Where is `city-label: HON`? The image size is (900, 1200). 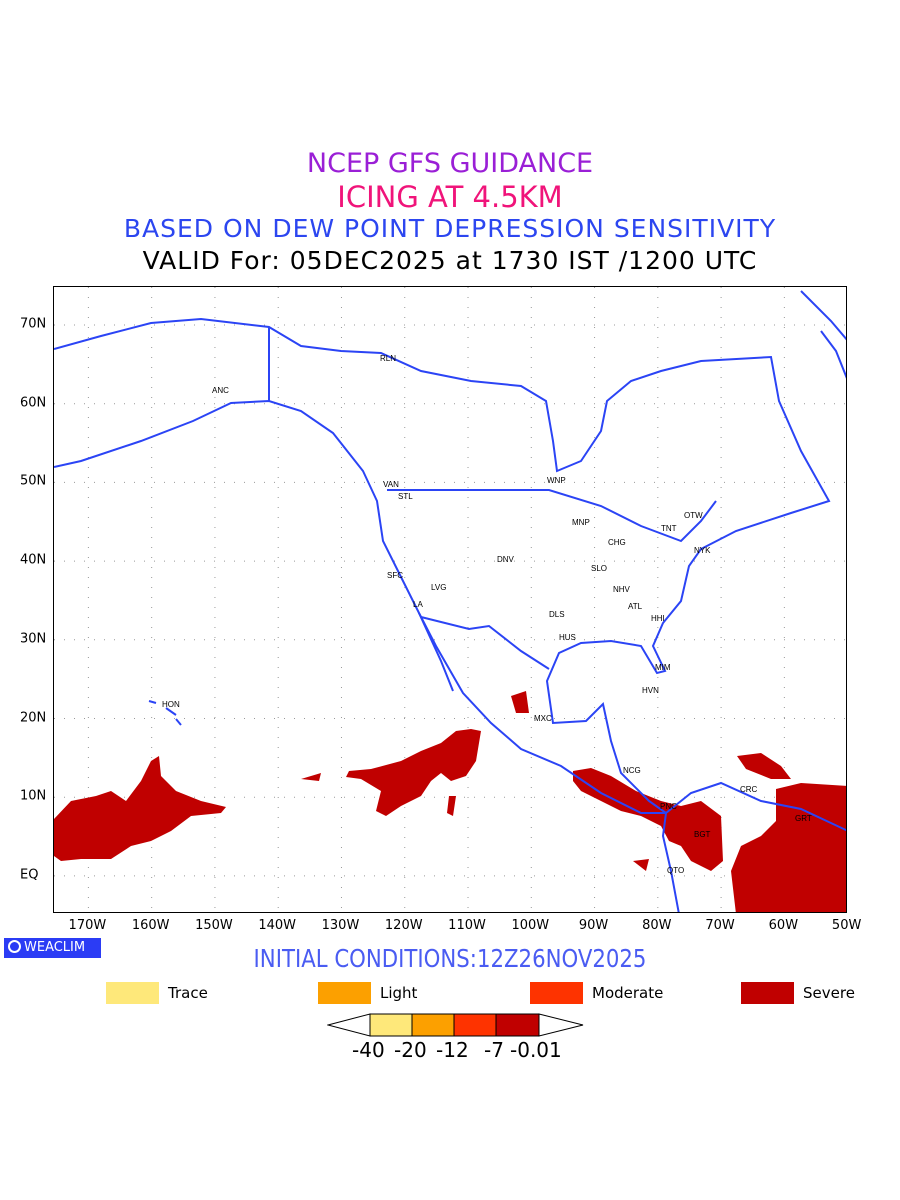
city-label: HON is located at coordinates (171, 704).